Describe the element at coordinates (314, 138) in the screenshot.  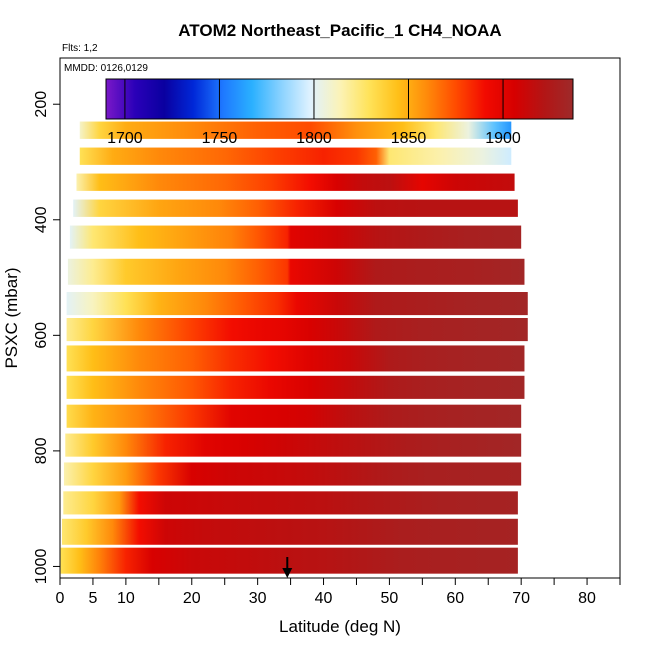
I see `colorbar-tick-label: 1800` at that location.